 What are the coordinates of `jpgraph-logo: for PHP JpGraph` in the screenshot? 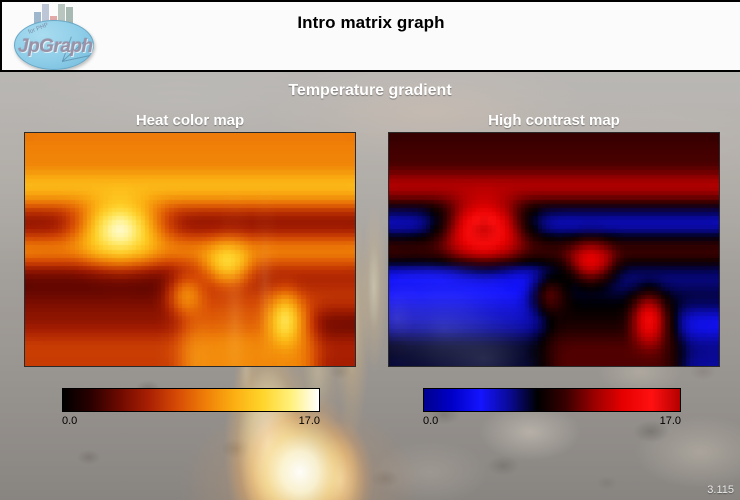 It's located at (55, 37).